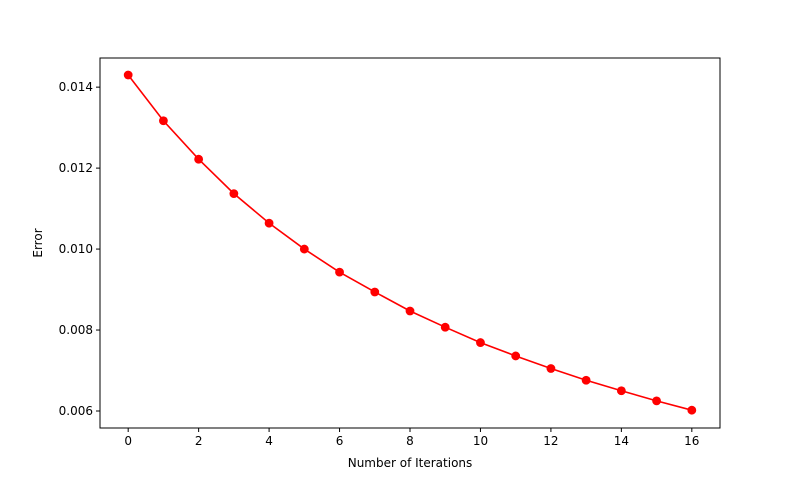 The width and height of the screenshot is (800, 480). I want to click on x-tick-label: 0, so click(128, 441).